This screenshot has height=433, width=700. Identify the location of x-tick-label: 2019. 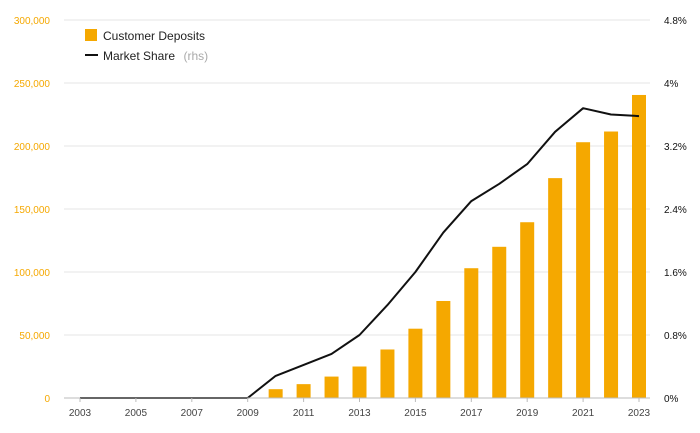
(527, 413).